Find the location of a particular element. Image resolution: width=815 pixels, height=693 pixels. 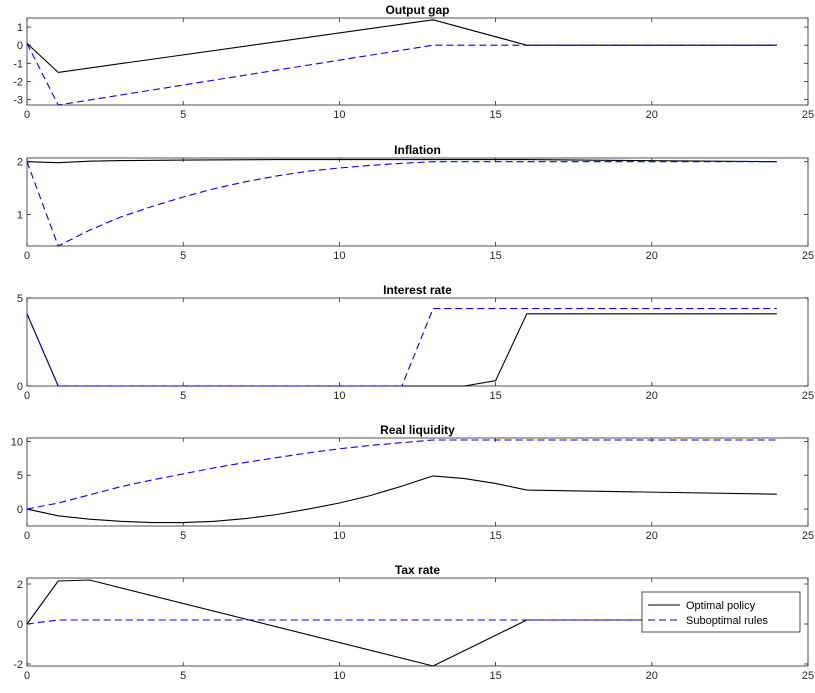

axes-box-real-liquidity is located at coordinates (417, 482).